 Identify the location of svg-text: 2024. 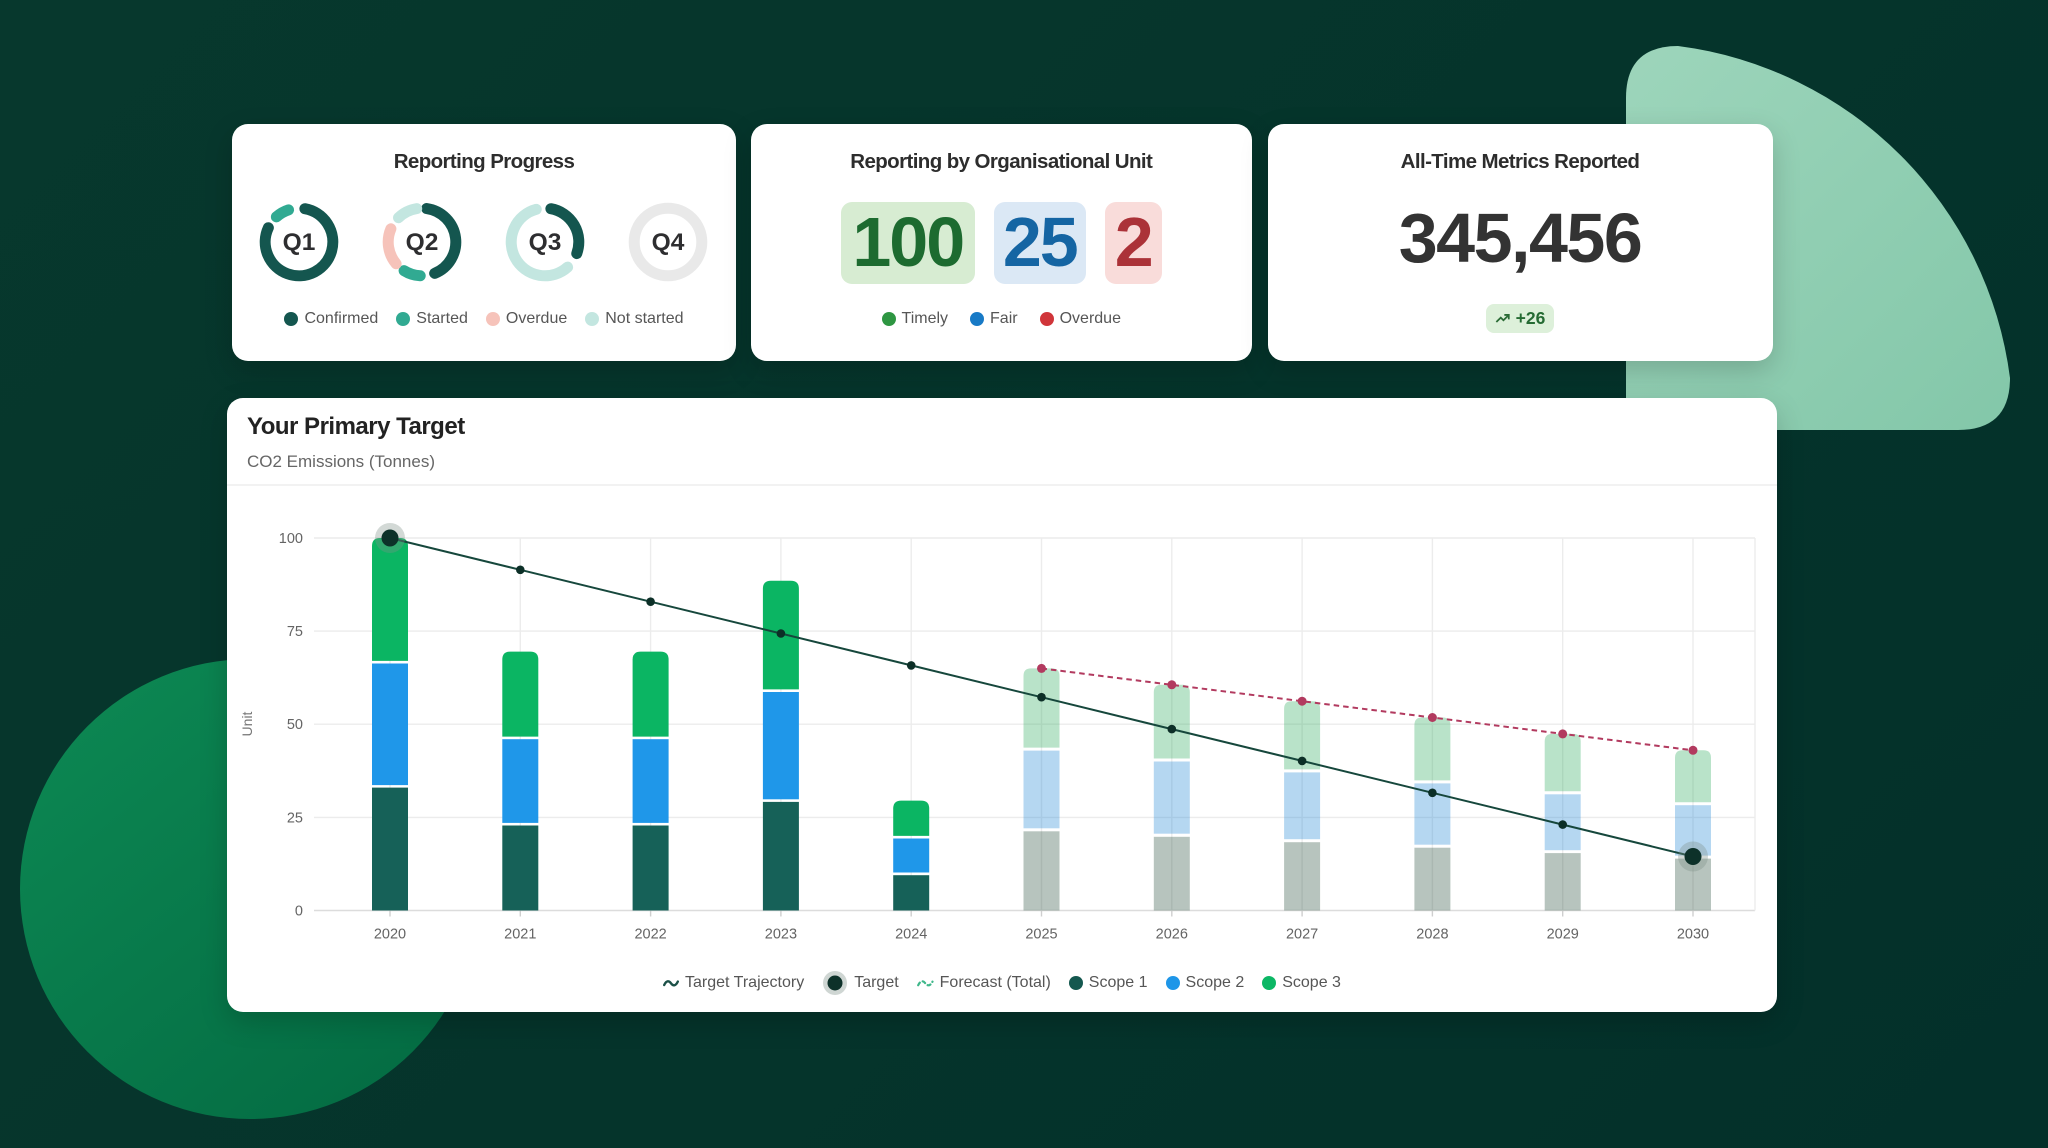
(911, 935).